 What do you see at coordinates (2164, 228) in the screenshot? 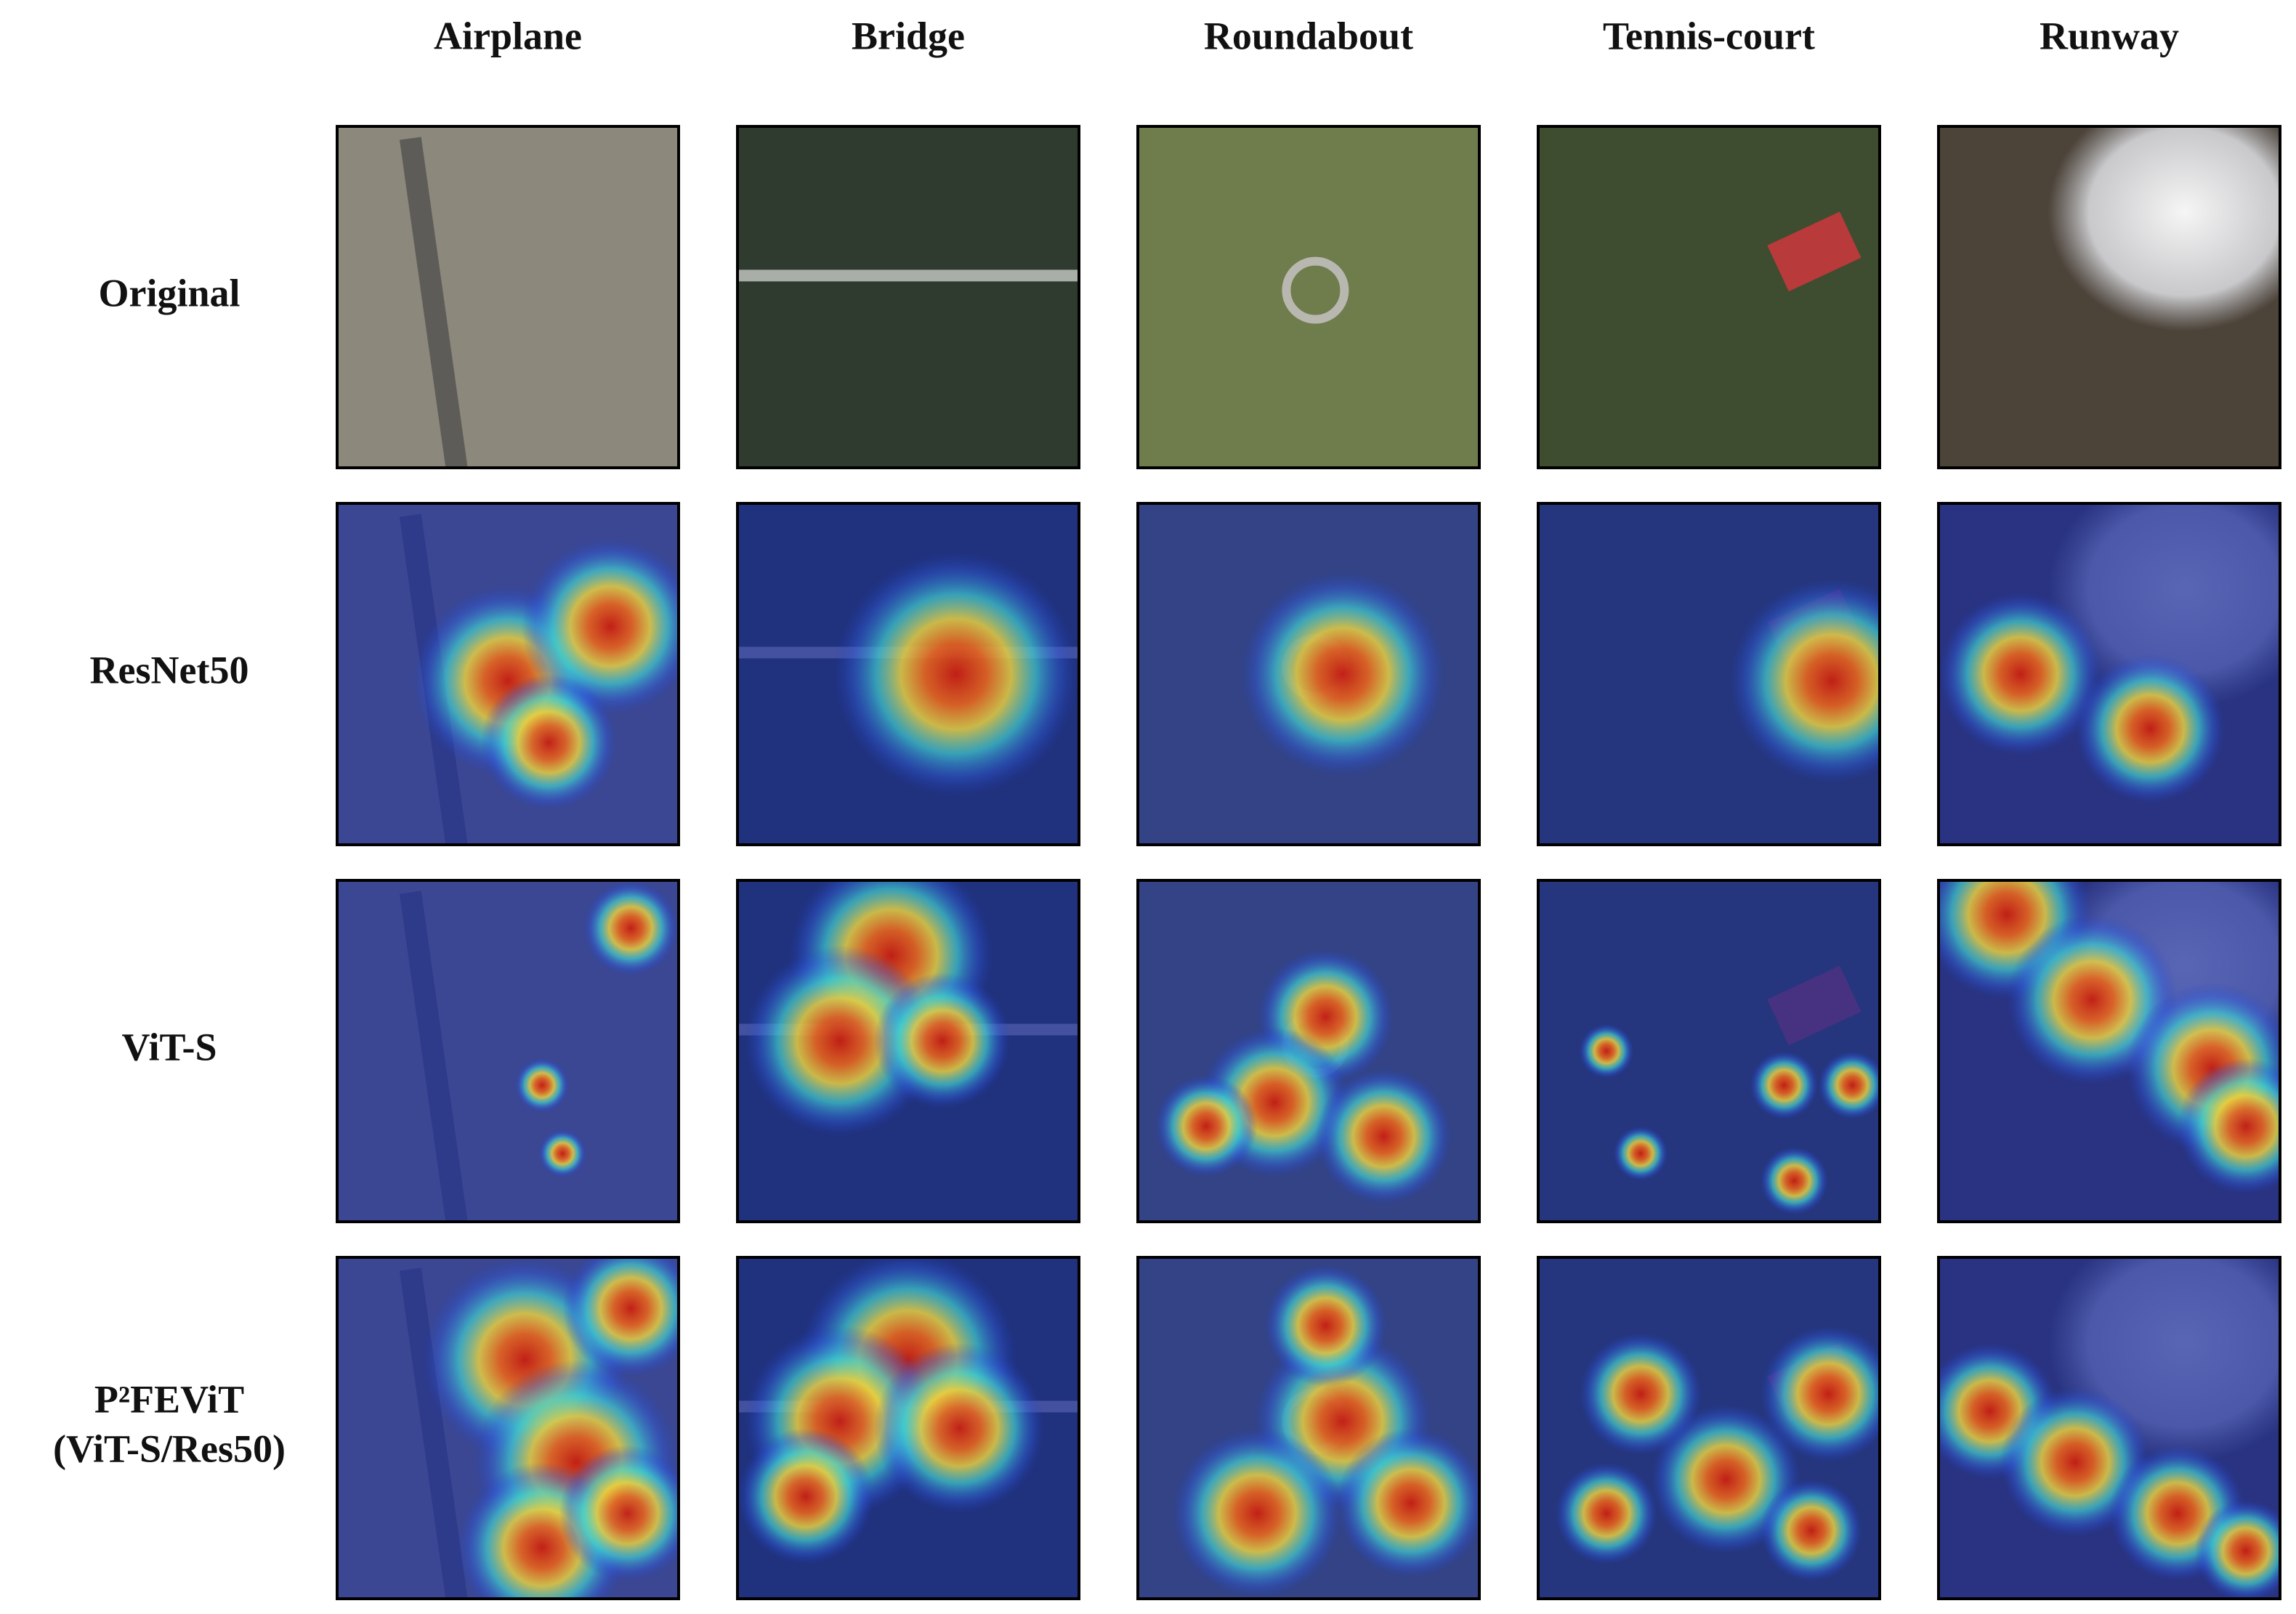
I see `cloud` at bounding box center [2164, 228].